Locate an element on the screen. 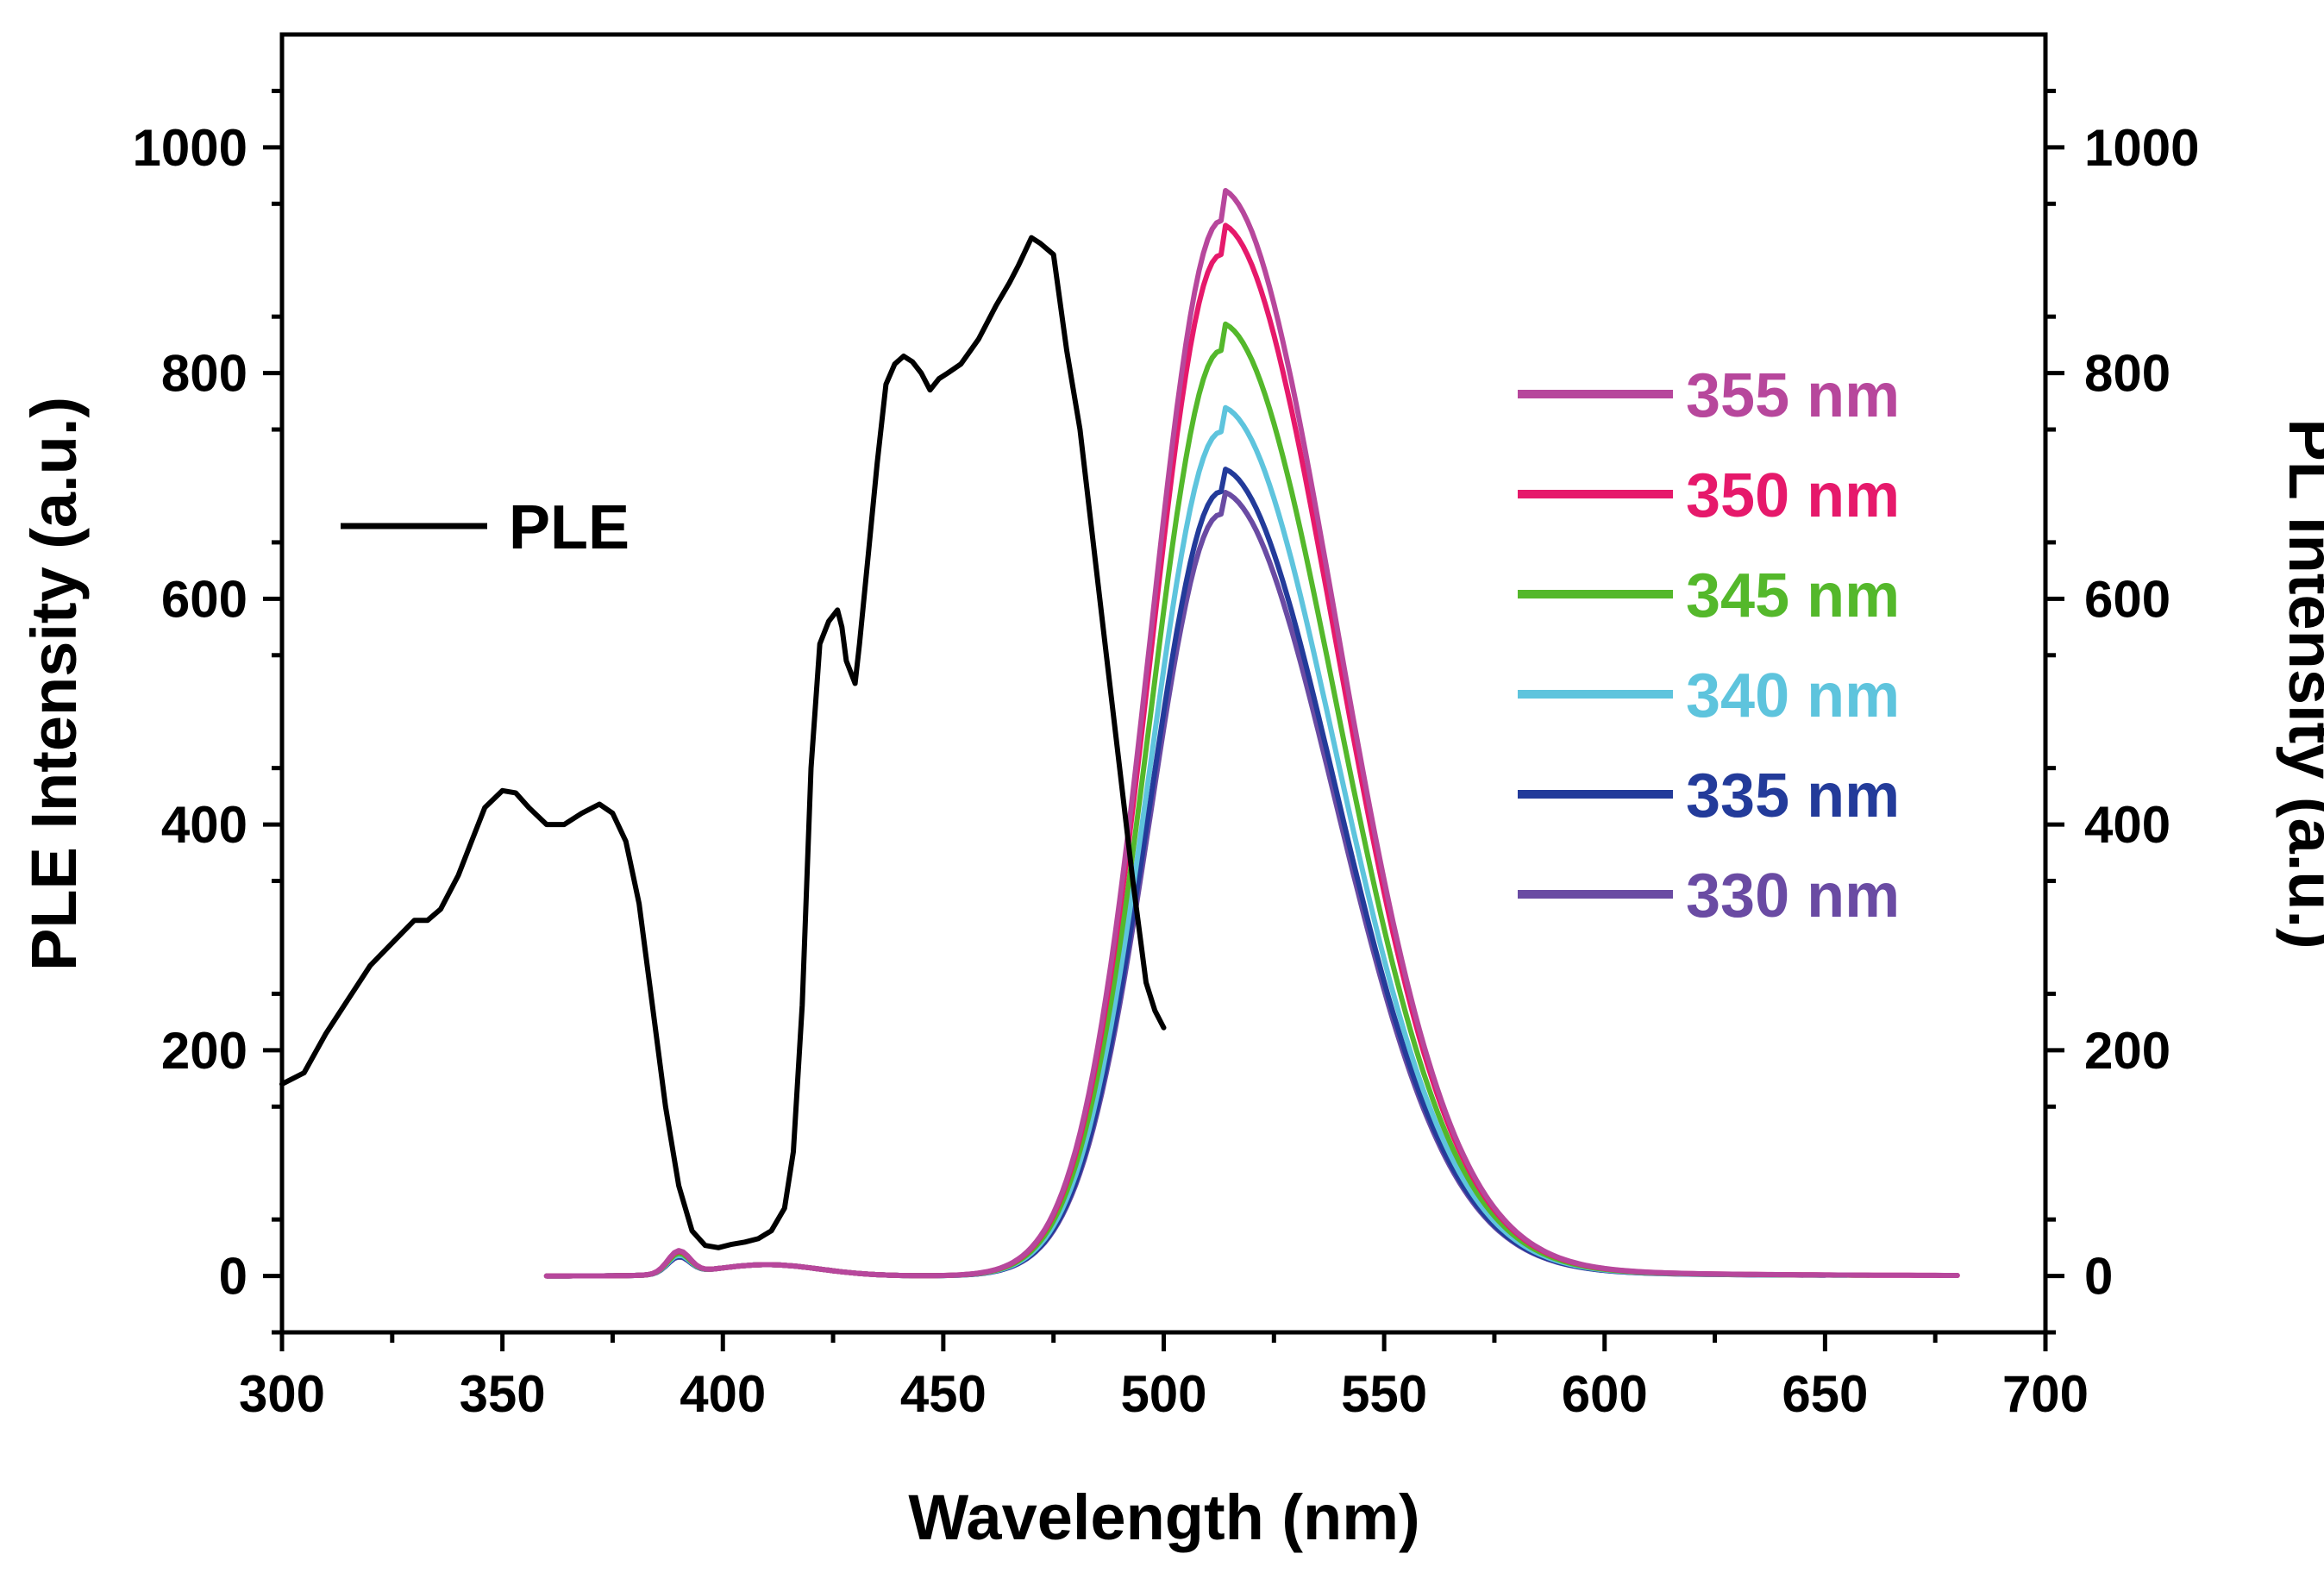 The height and width of the screenshot is (1579, 2324). y2-tick-label: 400 is located at coordinates (2127, 825).